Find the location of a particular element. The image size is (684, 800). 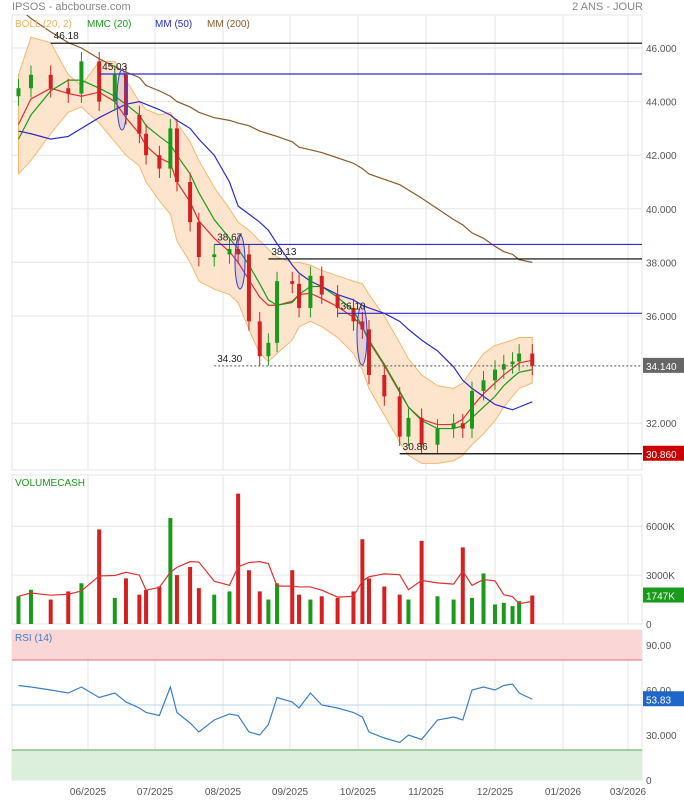

legend-mm50: MM (50) is located at coordinates (173, 24).